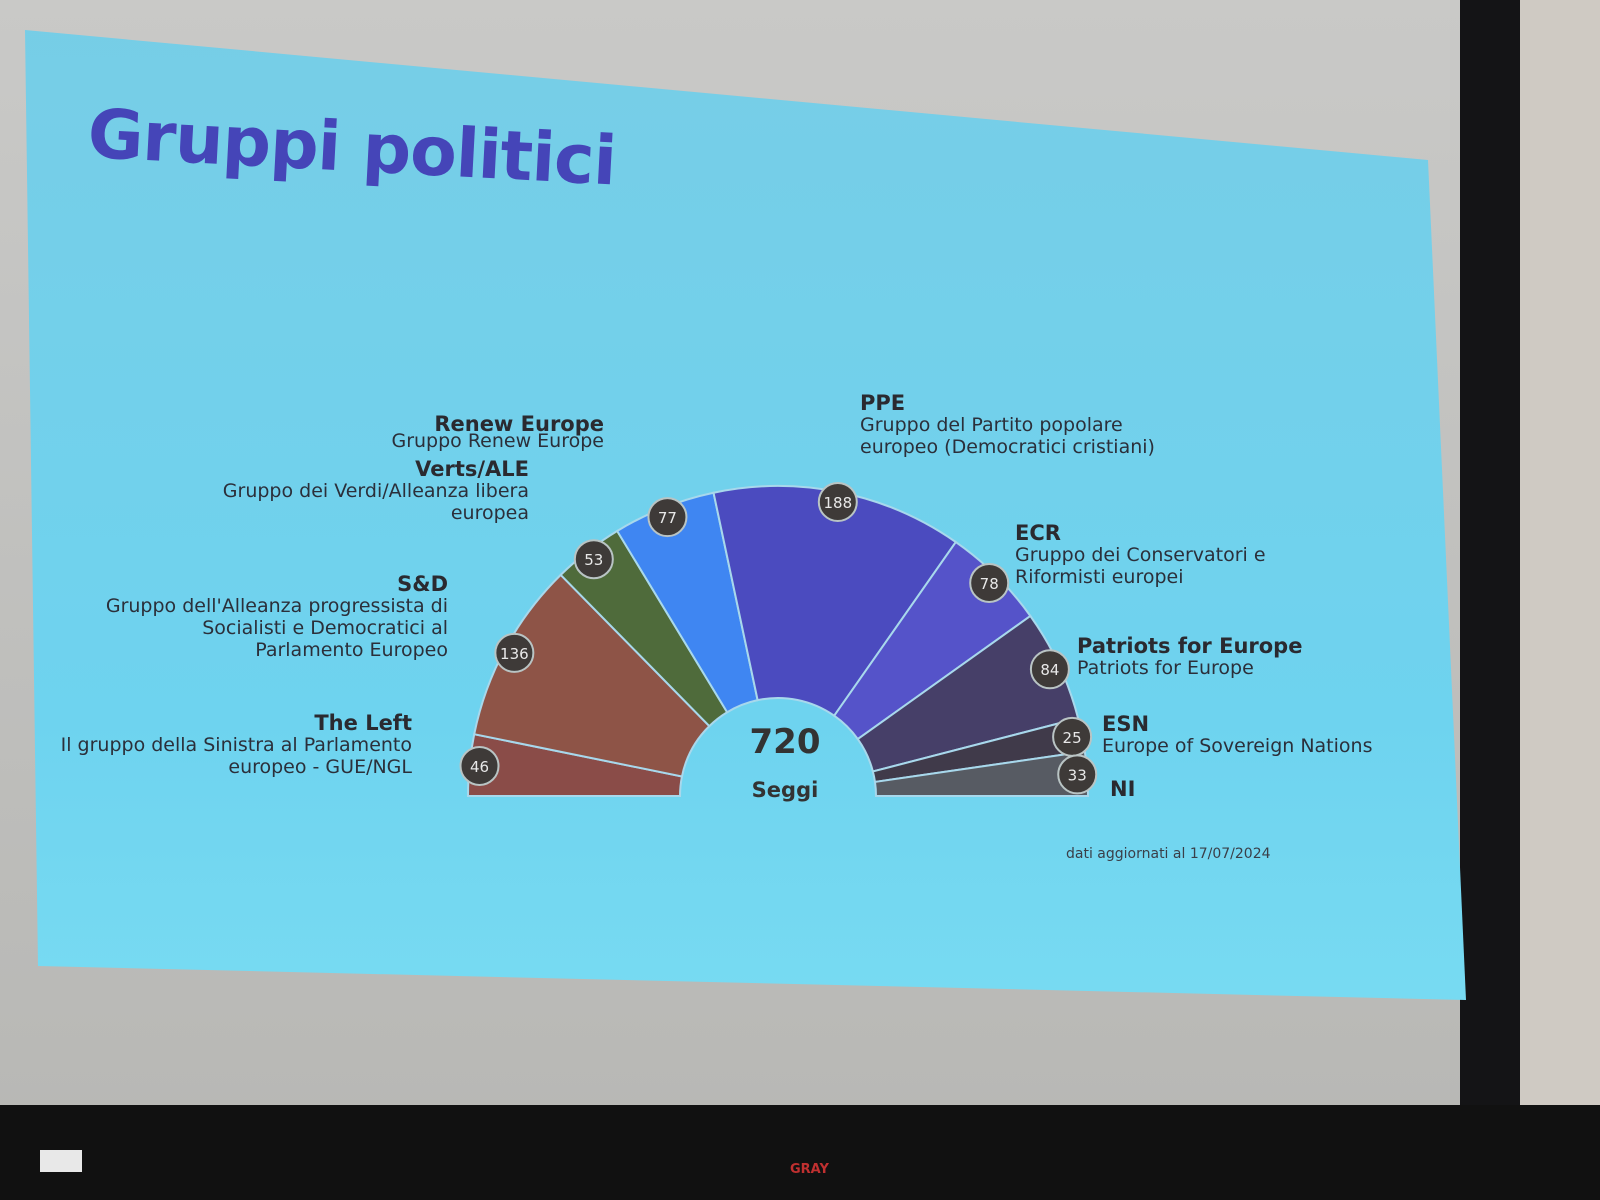  I want to click on group-name: Patriots for Europe, so click(1165, 668).